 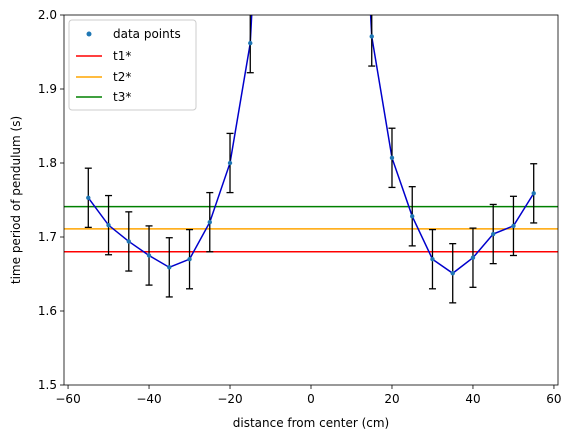 I want to click on legend-swatch-data-points, so click(x=89, y=34).